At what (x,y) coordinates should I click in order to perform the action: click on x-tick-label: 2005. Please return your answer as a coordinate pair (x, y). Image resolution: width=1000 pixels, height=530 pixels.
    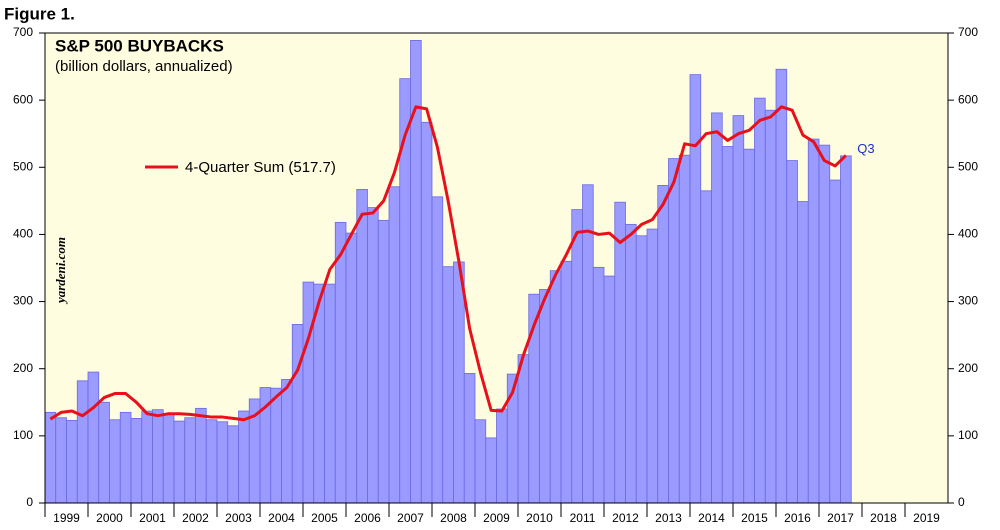
    Looking at the image, I should click on (324, 518).